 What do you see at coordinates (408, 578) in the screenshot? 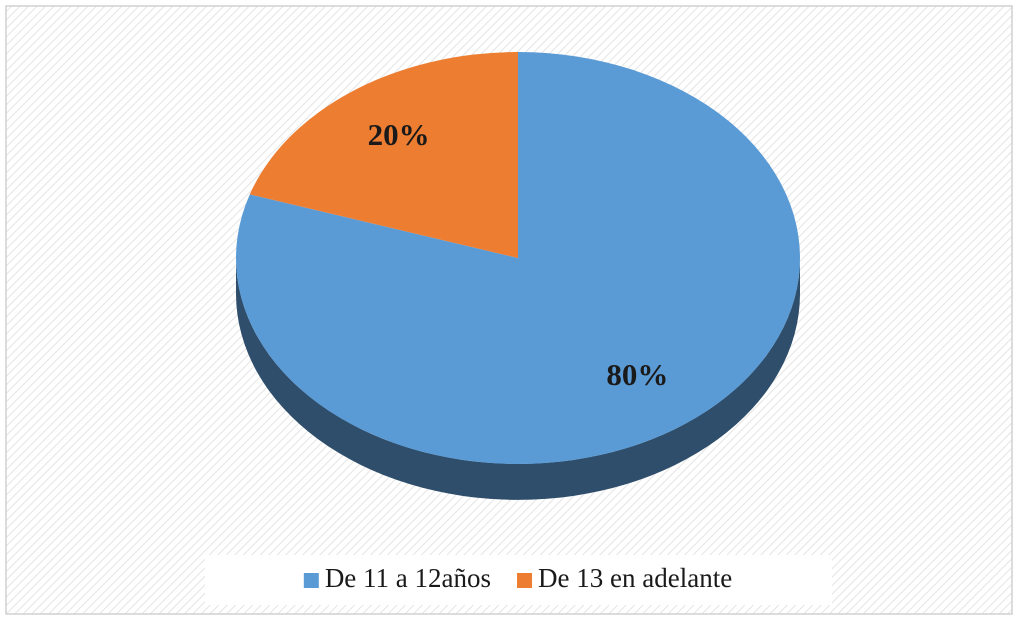
I see `legend-label: De 11 a 12años` at bounding box center [408, 578].